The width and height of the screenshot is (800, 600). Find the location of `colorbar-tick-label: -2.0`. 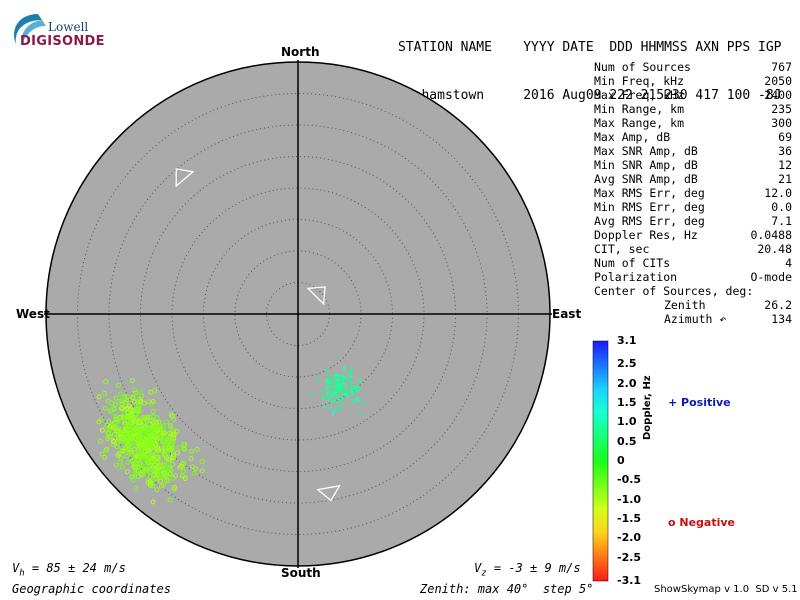

colorbar-tick-label: -2.0 is located at coordinates (629, 538).